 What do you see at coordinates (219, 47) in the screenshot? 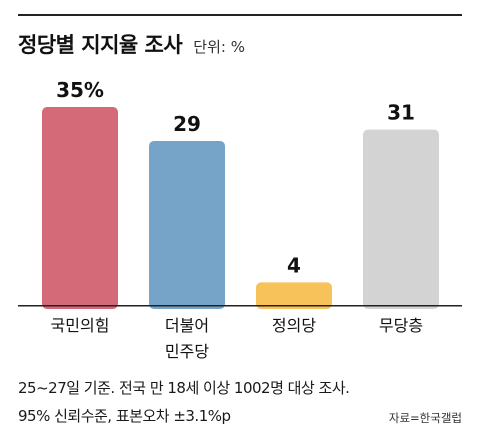
I see `unit-label: 단위: %` at bounding box center [219, 47].